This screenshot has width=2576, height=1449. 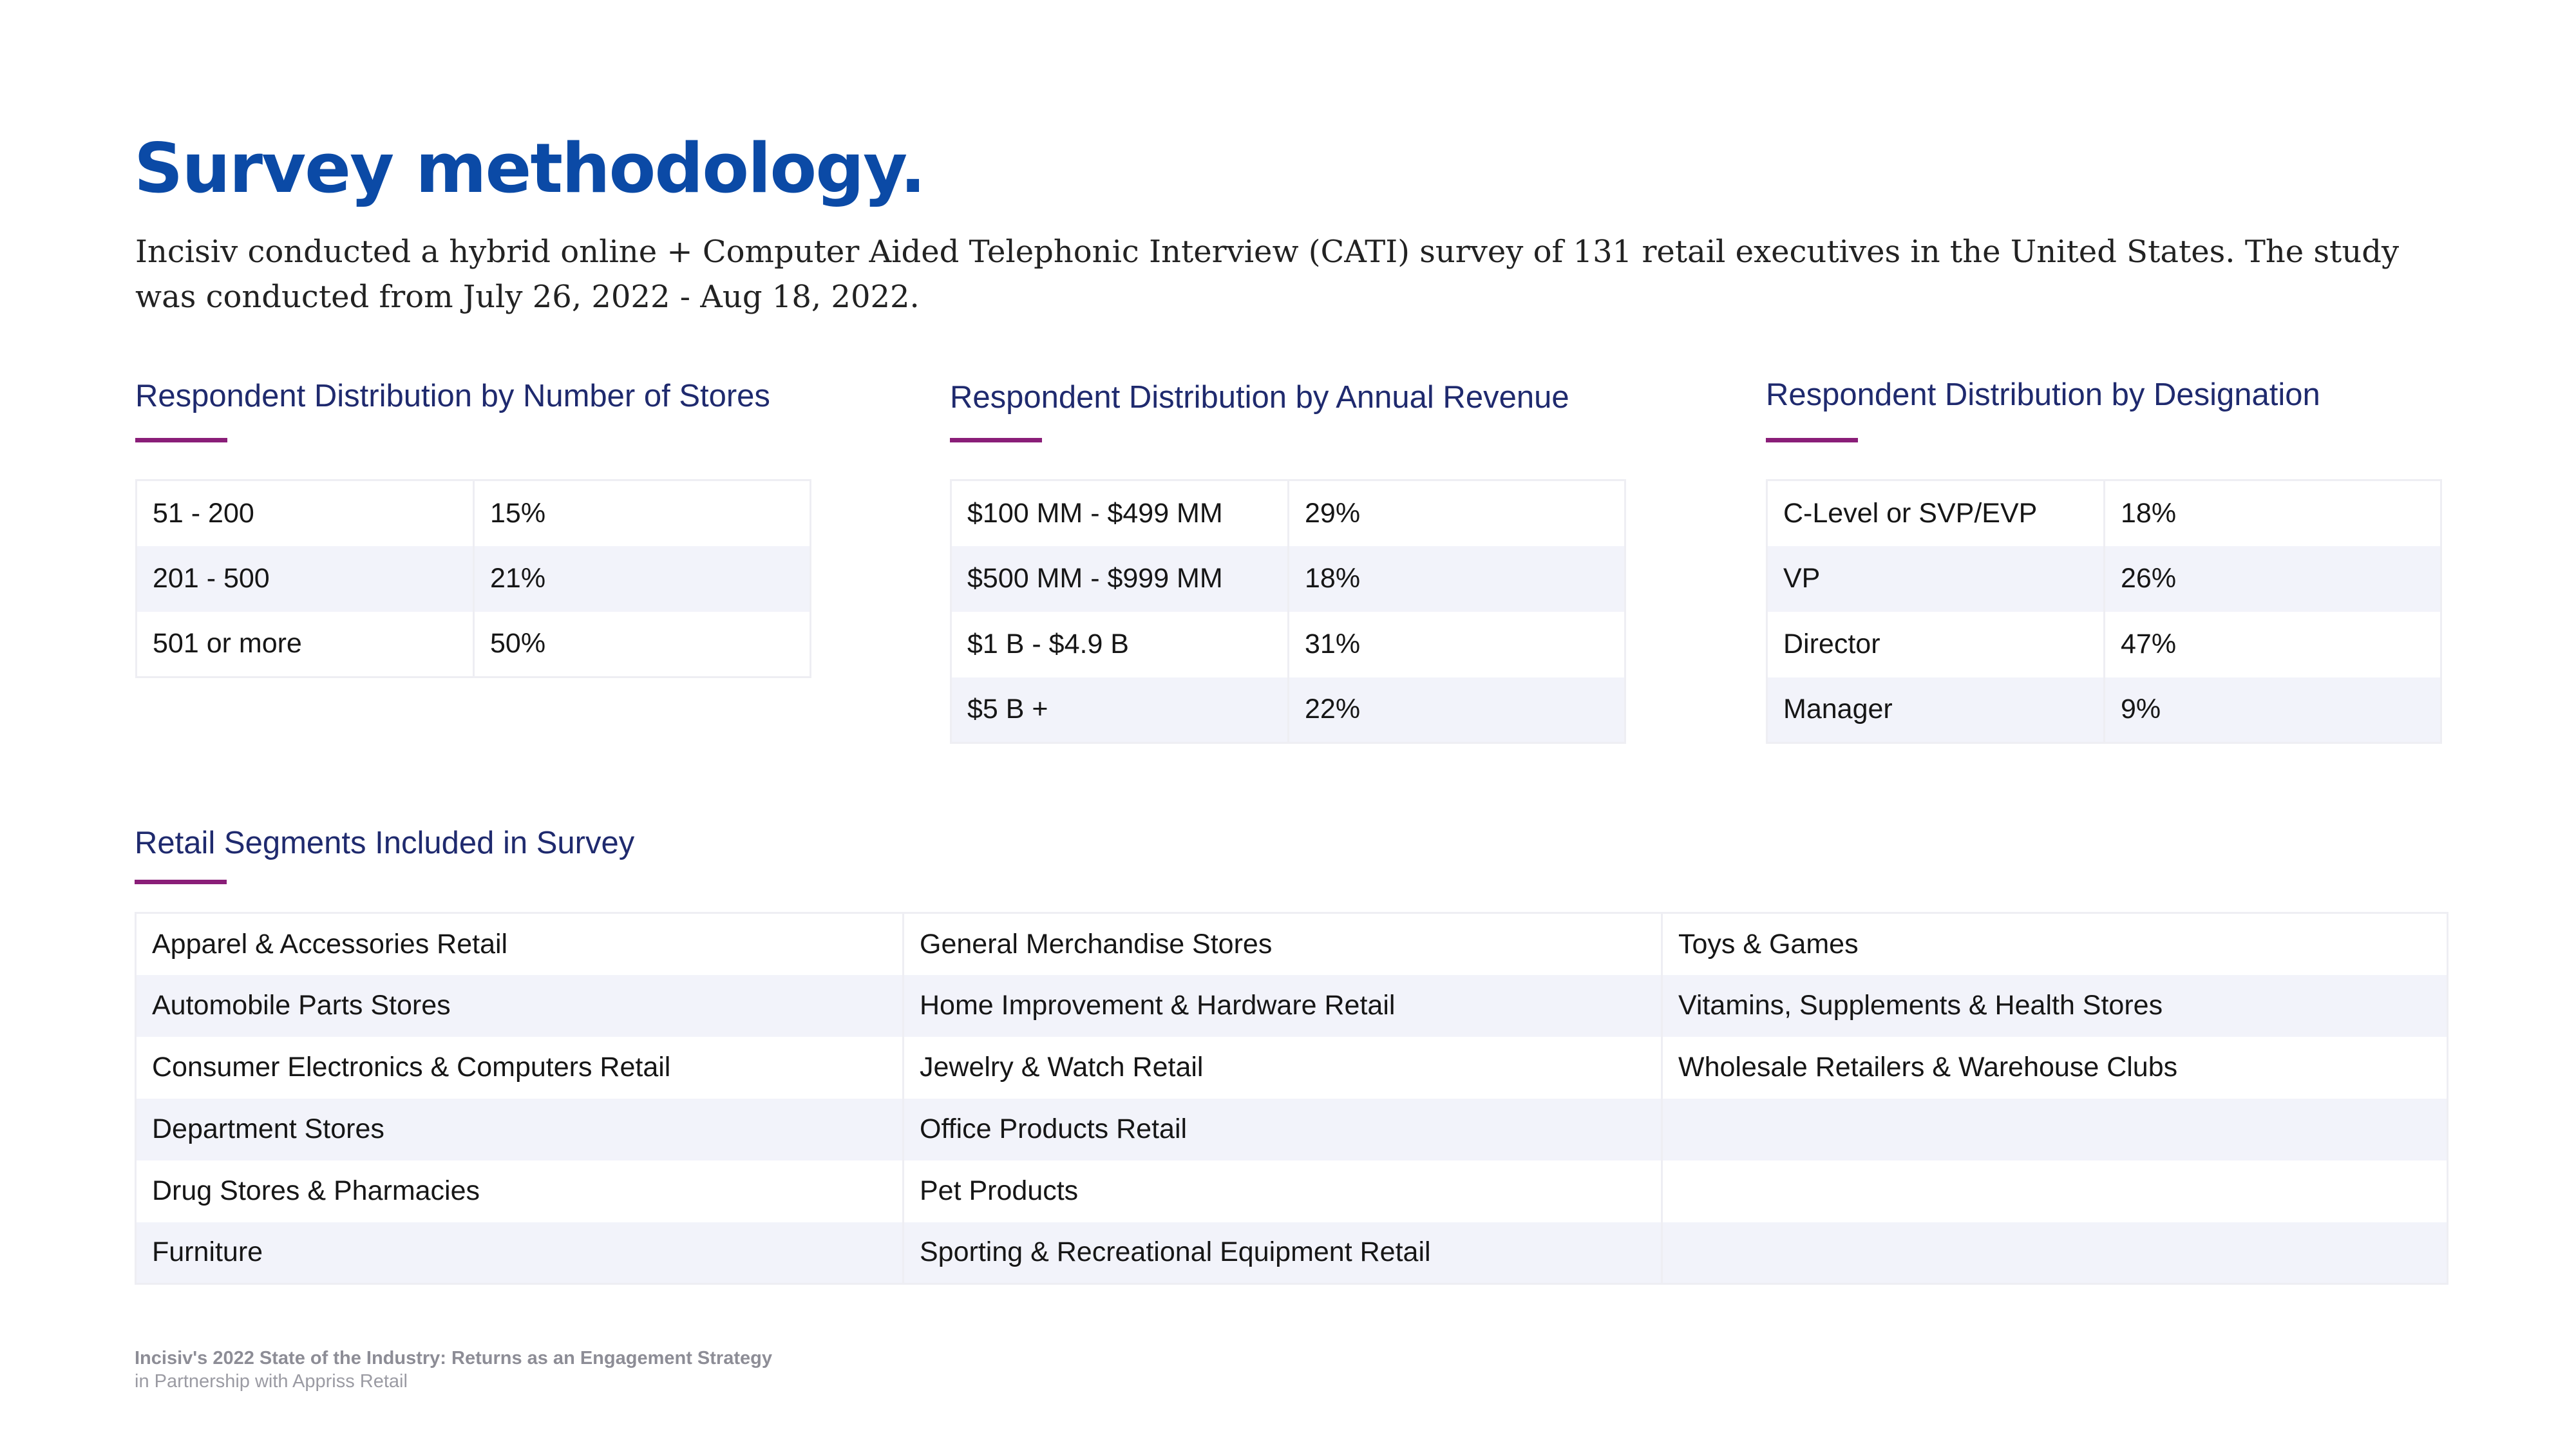 What do you see at coordinates (1120, 578) in the screenshot?
I see `revenue-label-cell: $500 MM - $999 MM` at bounding box center [1120, 578].